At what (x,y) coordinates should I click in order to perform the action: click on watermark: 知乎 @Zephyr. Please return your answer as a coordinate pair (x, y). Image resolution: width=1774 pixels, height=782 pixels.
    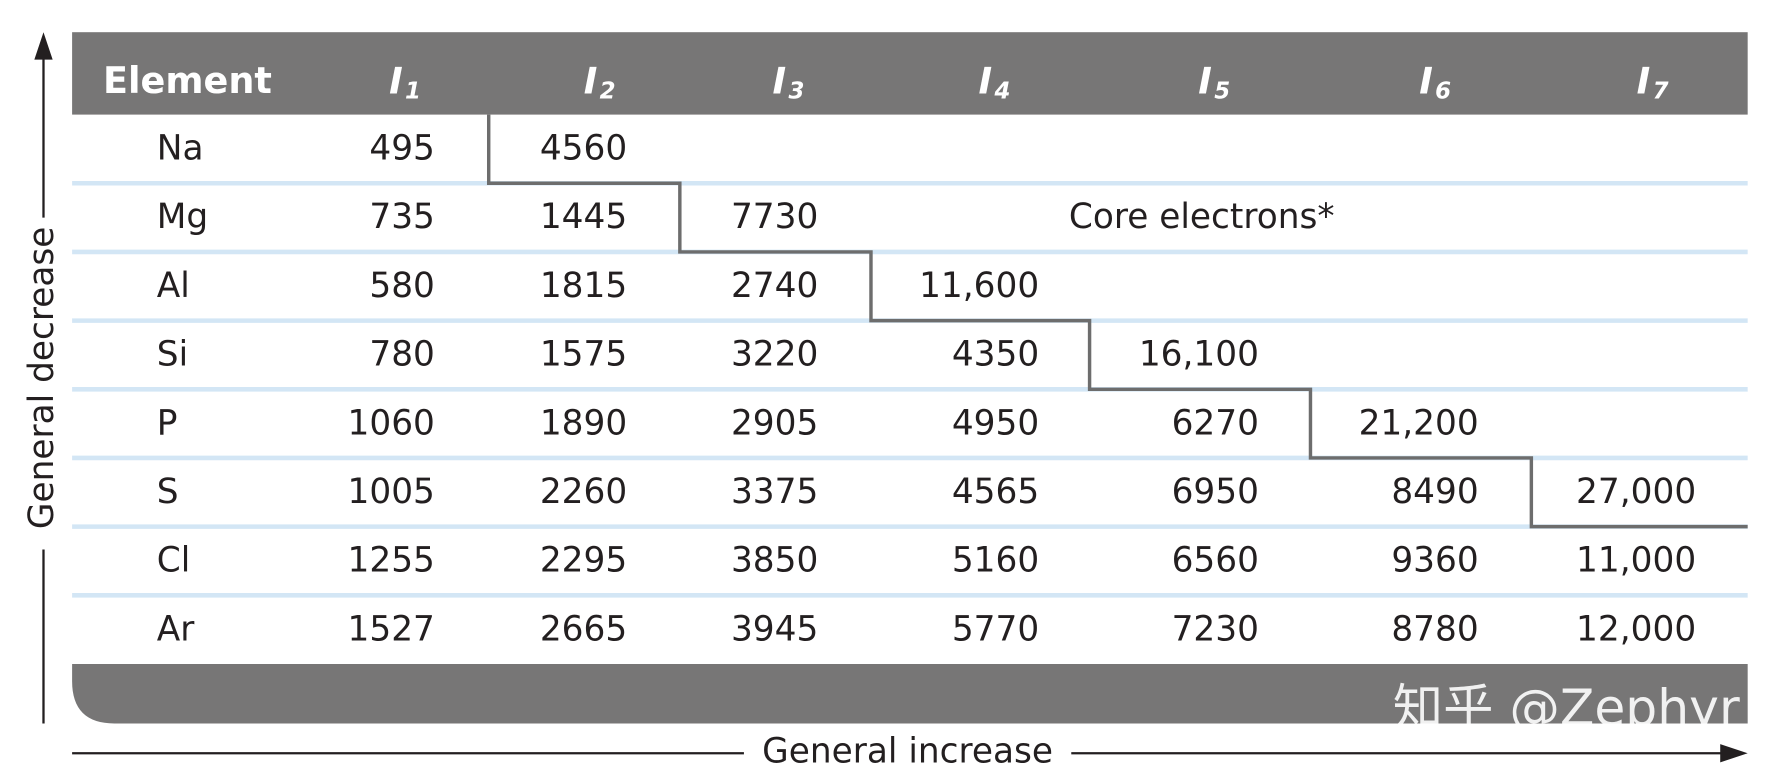
    Looking at the image, I should click on (1566, 708).